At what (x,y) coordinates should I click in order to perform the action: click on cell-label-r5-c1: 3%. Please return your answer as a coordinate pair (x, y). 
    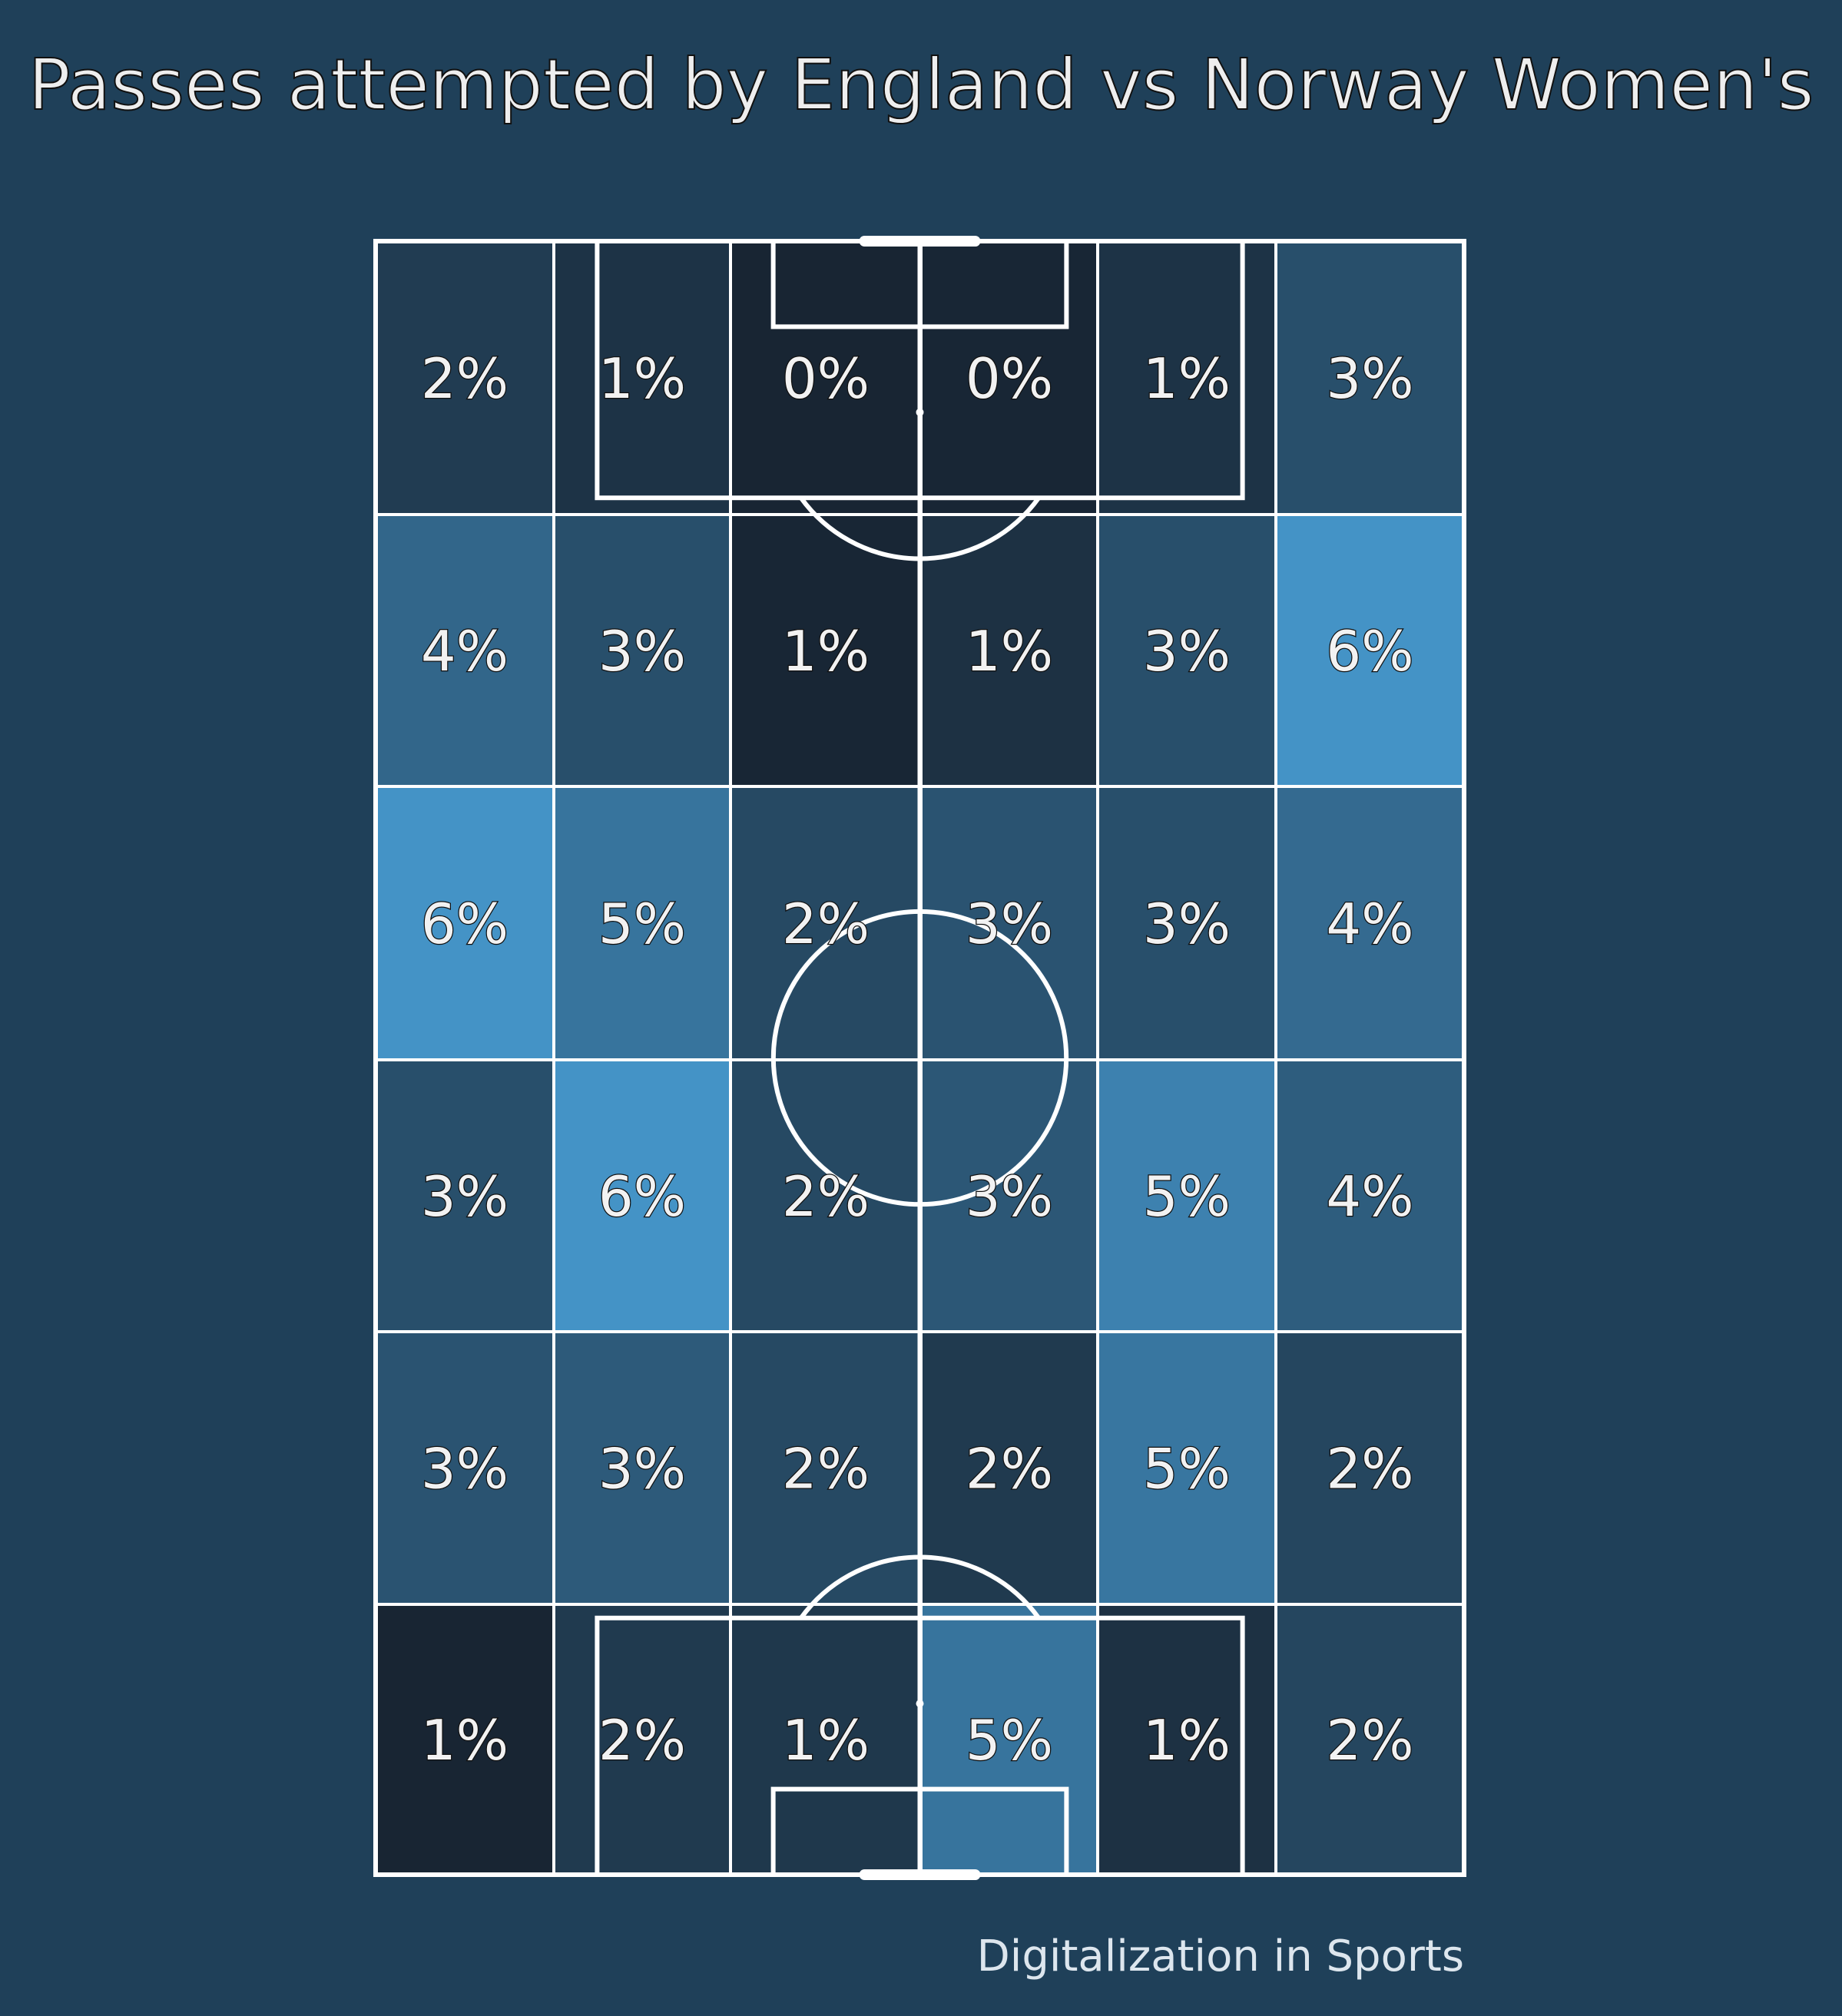
    Looking at the image, I should click on (465, 1469).